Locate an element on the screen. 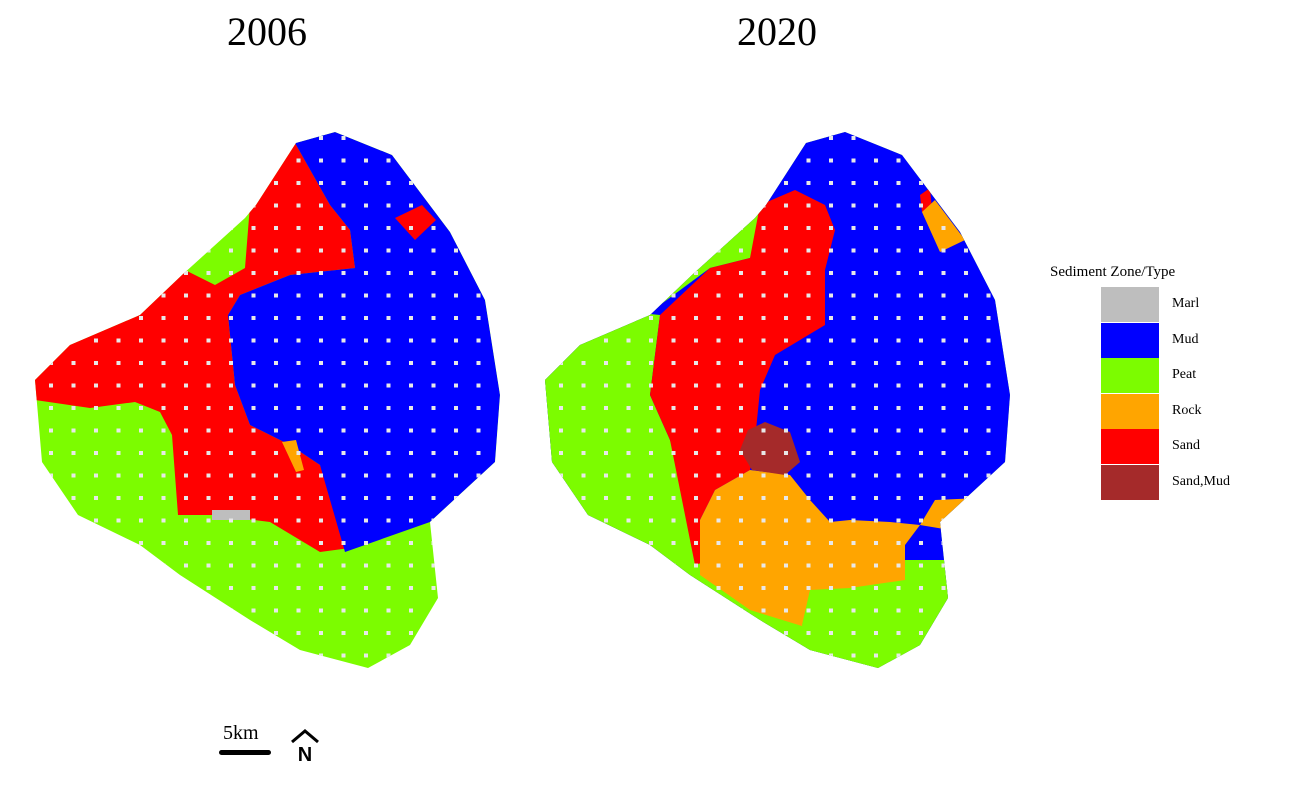 The image size is (1300, 800). legend-item: Sand is located at coordinates (1125, 447).